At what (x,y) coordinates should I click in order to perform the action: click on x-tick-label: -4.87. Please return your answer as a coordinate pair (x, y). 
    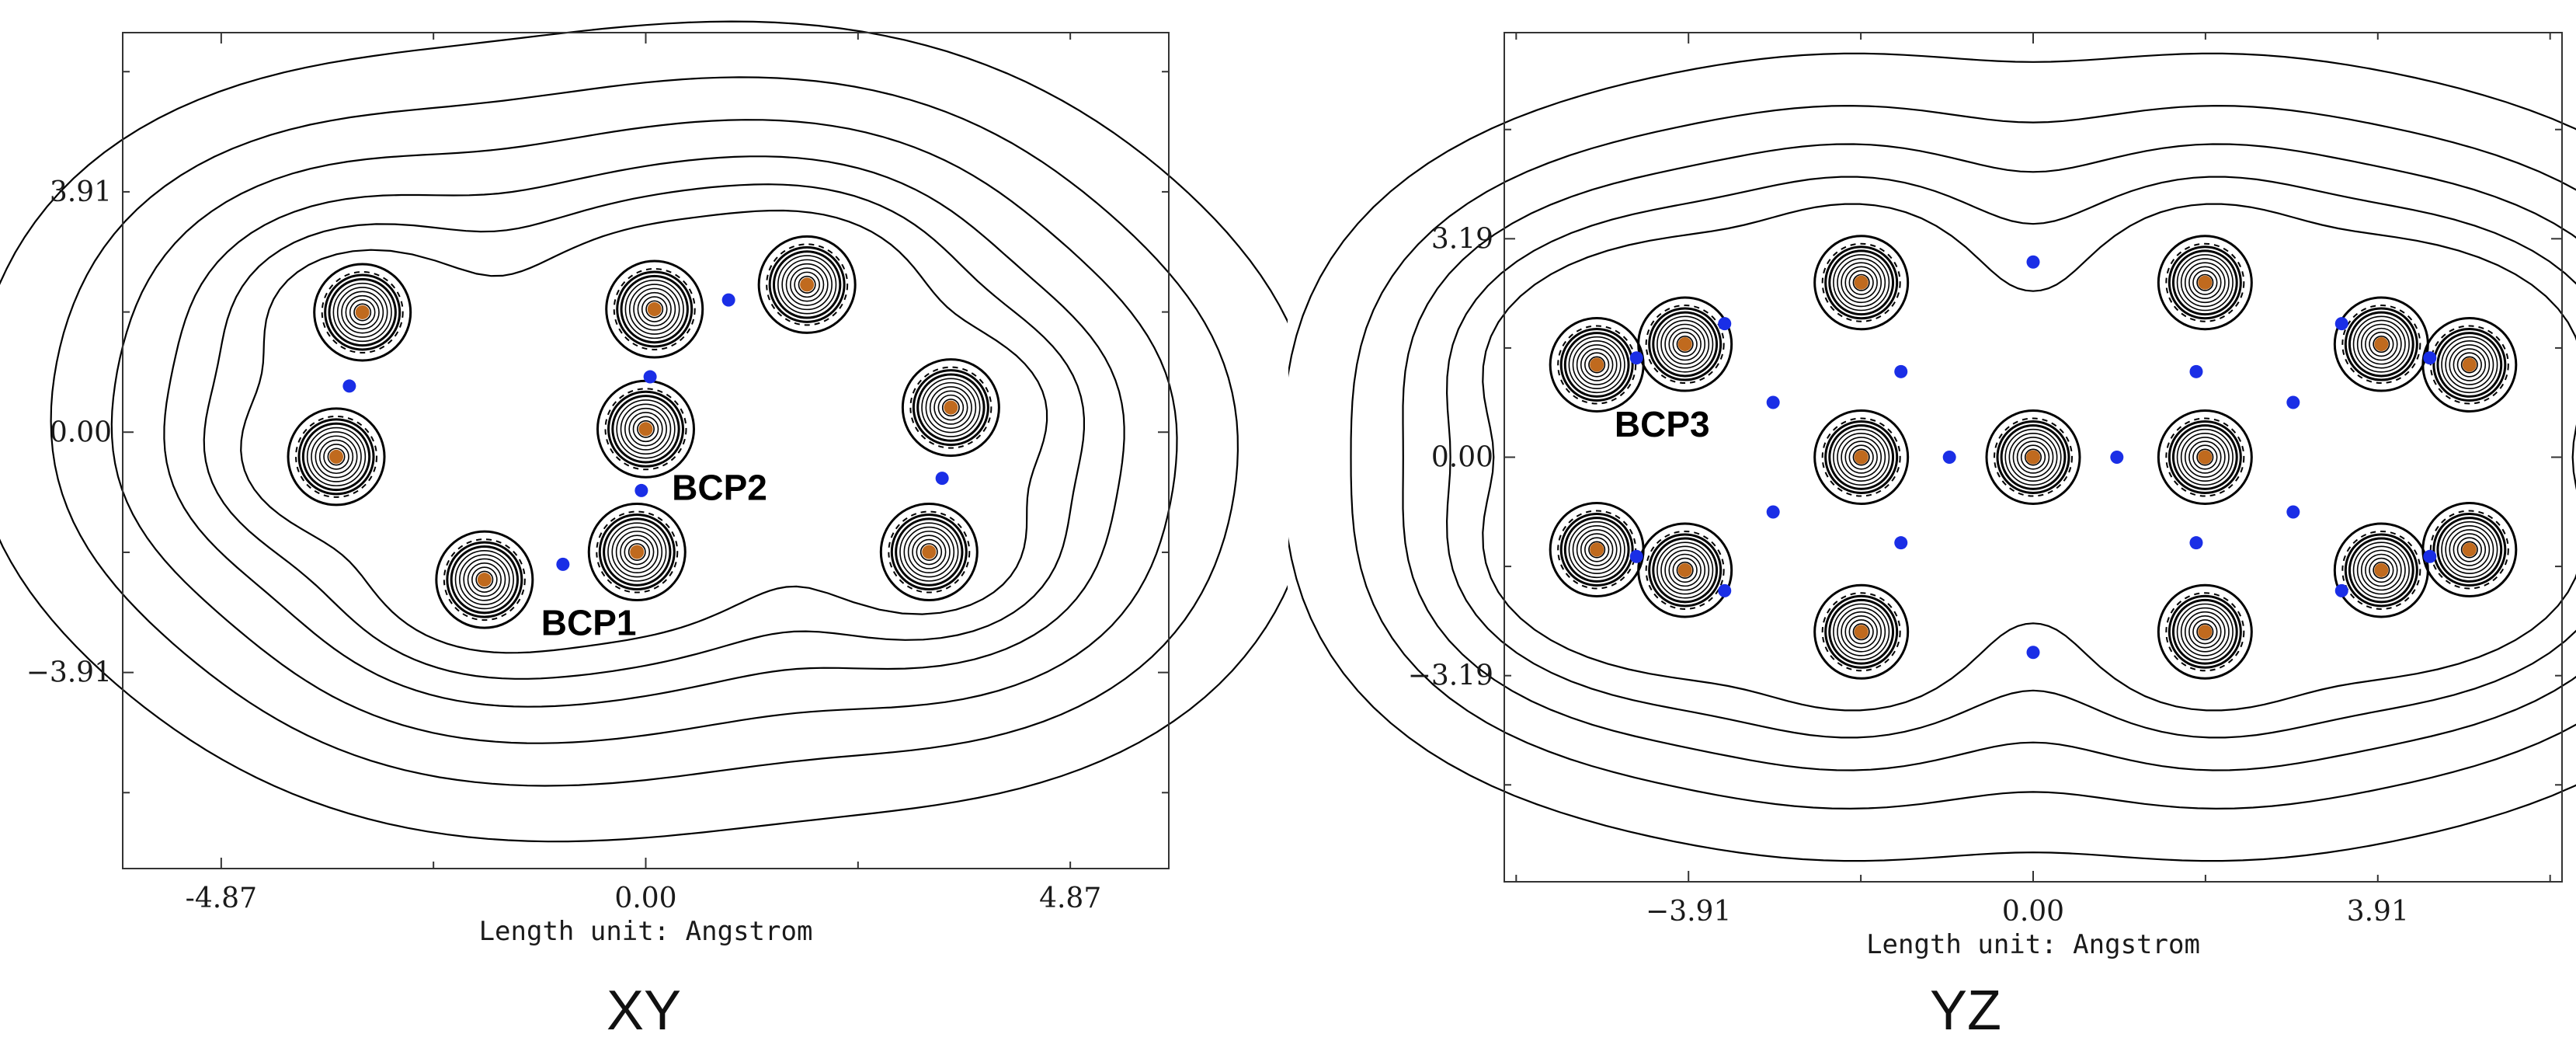
    Looking at the image, I should click on (221, 898).